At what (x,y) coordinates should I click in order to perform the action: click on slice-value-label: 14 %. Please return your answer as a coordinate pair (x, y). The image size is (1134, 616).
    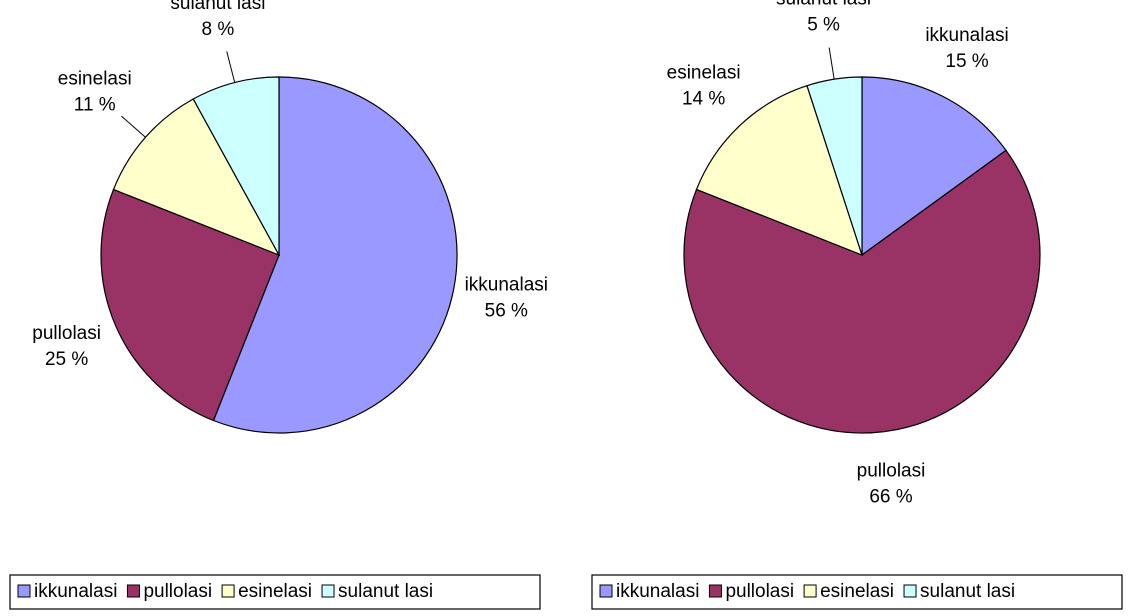
    Looking at the image, I should click on (703, 98).